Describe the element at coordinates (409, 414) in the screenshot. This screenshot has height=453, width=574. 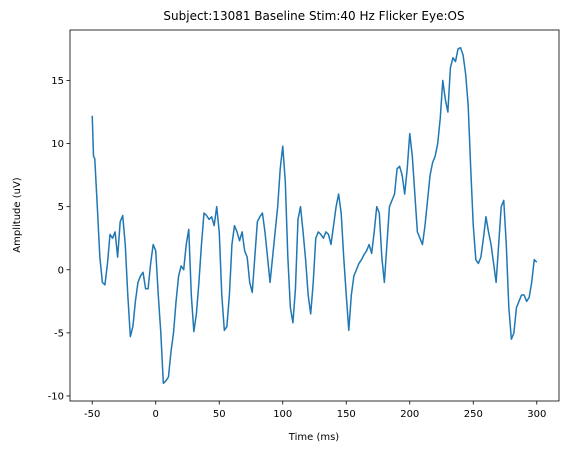
I see `x-tick-label: 200` at that location.